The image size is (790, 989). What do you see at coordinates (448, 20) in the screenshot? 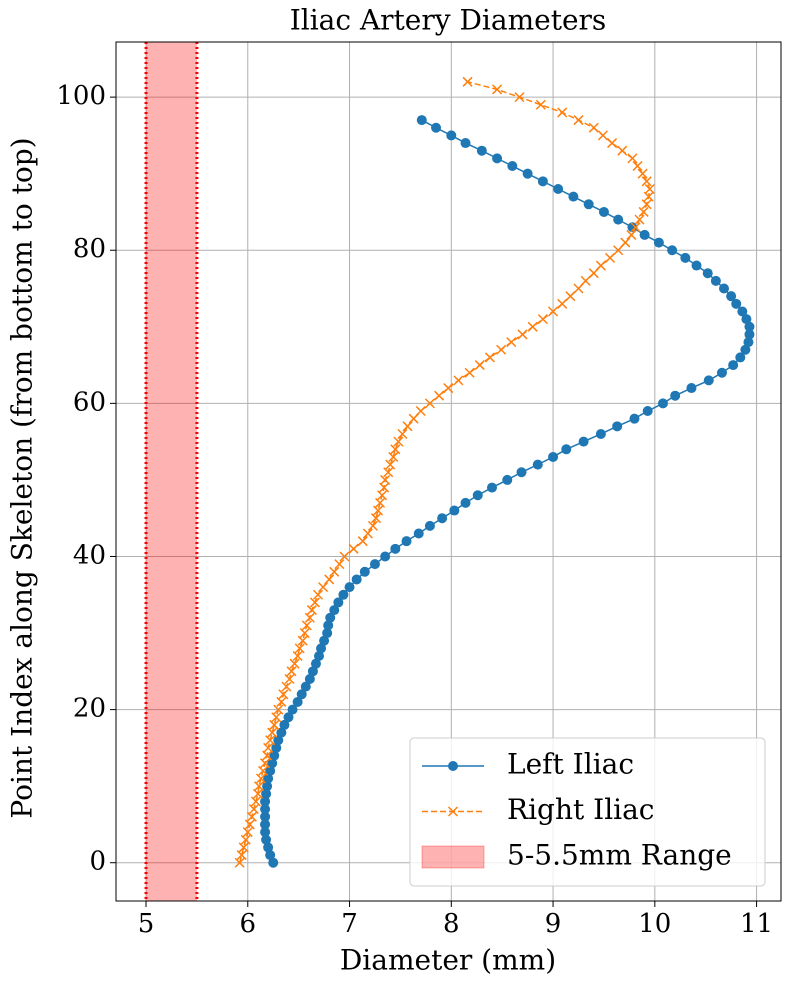
I see `chart-title: Iliac Artery Diameters` at bounding box center [448, 20].